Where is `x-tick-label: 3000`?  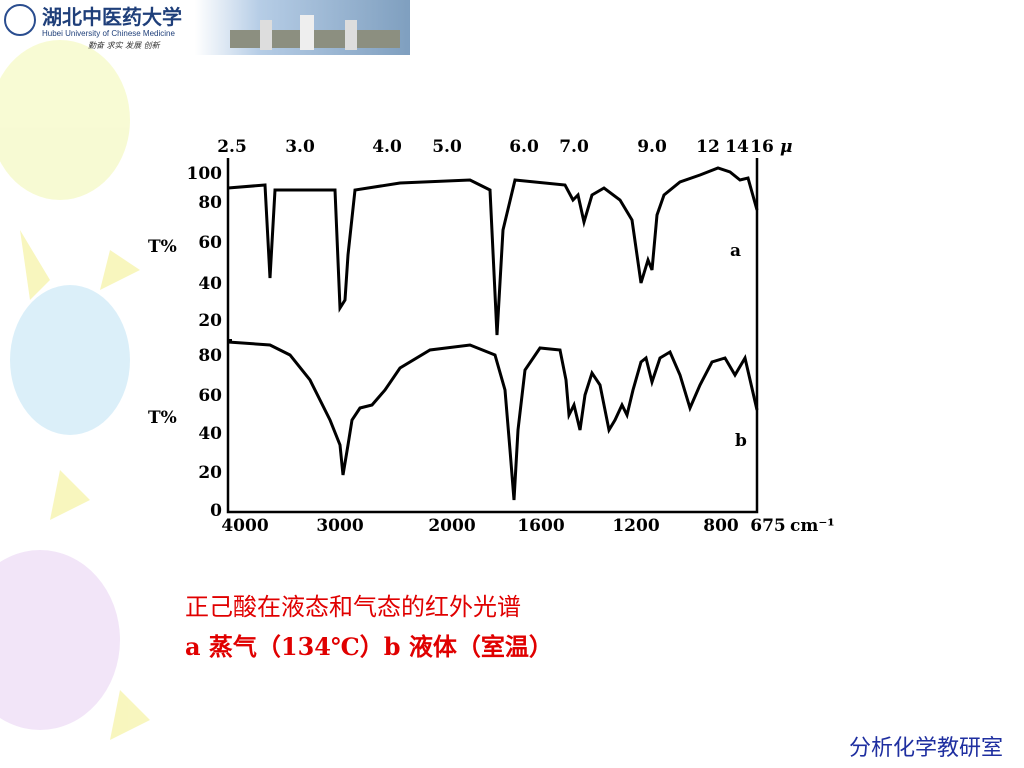 x-tick-label: 3000 is located at coordinates (339, 526).